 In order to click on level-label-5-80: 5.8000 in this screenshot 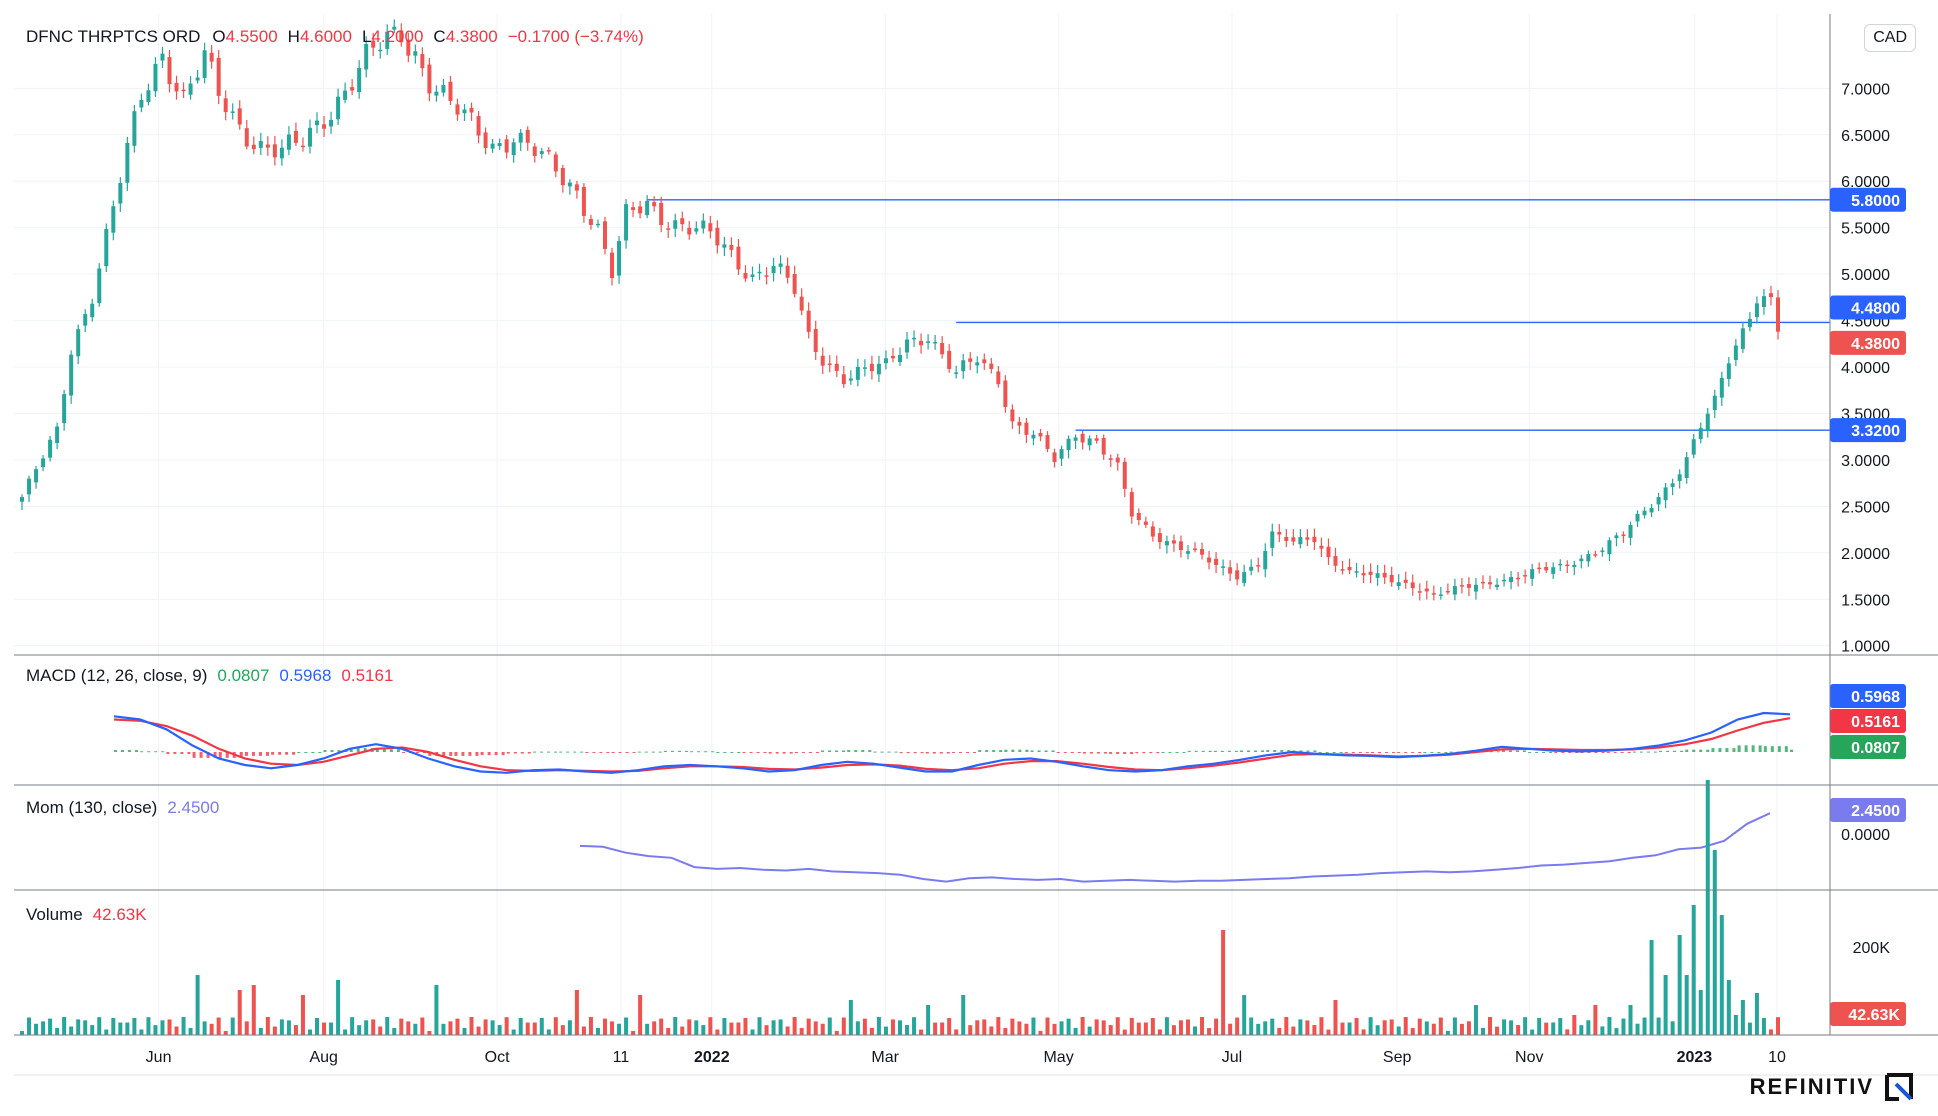, I will do `click(1875, 201)`.